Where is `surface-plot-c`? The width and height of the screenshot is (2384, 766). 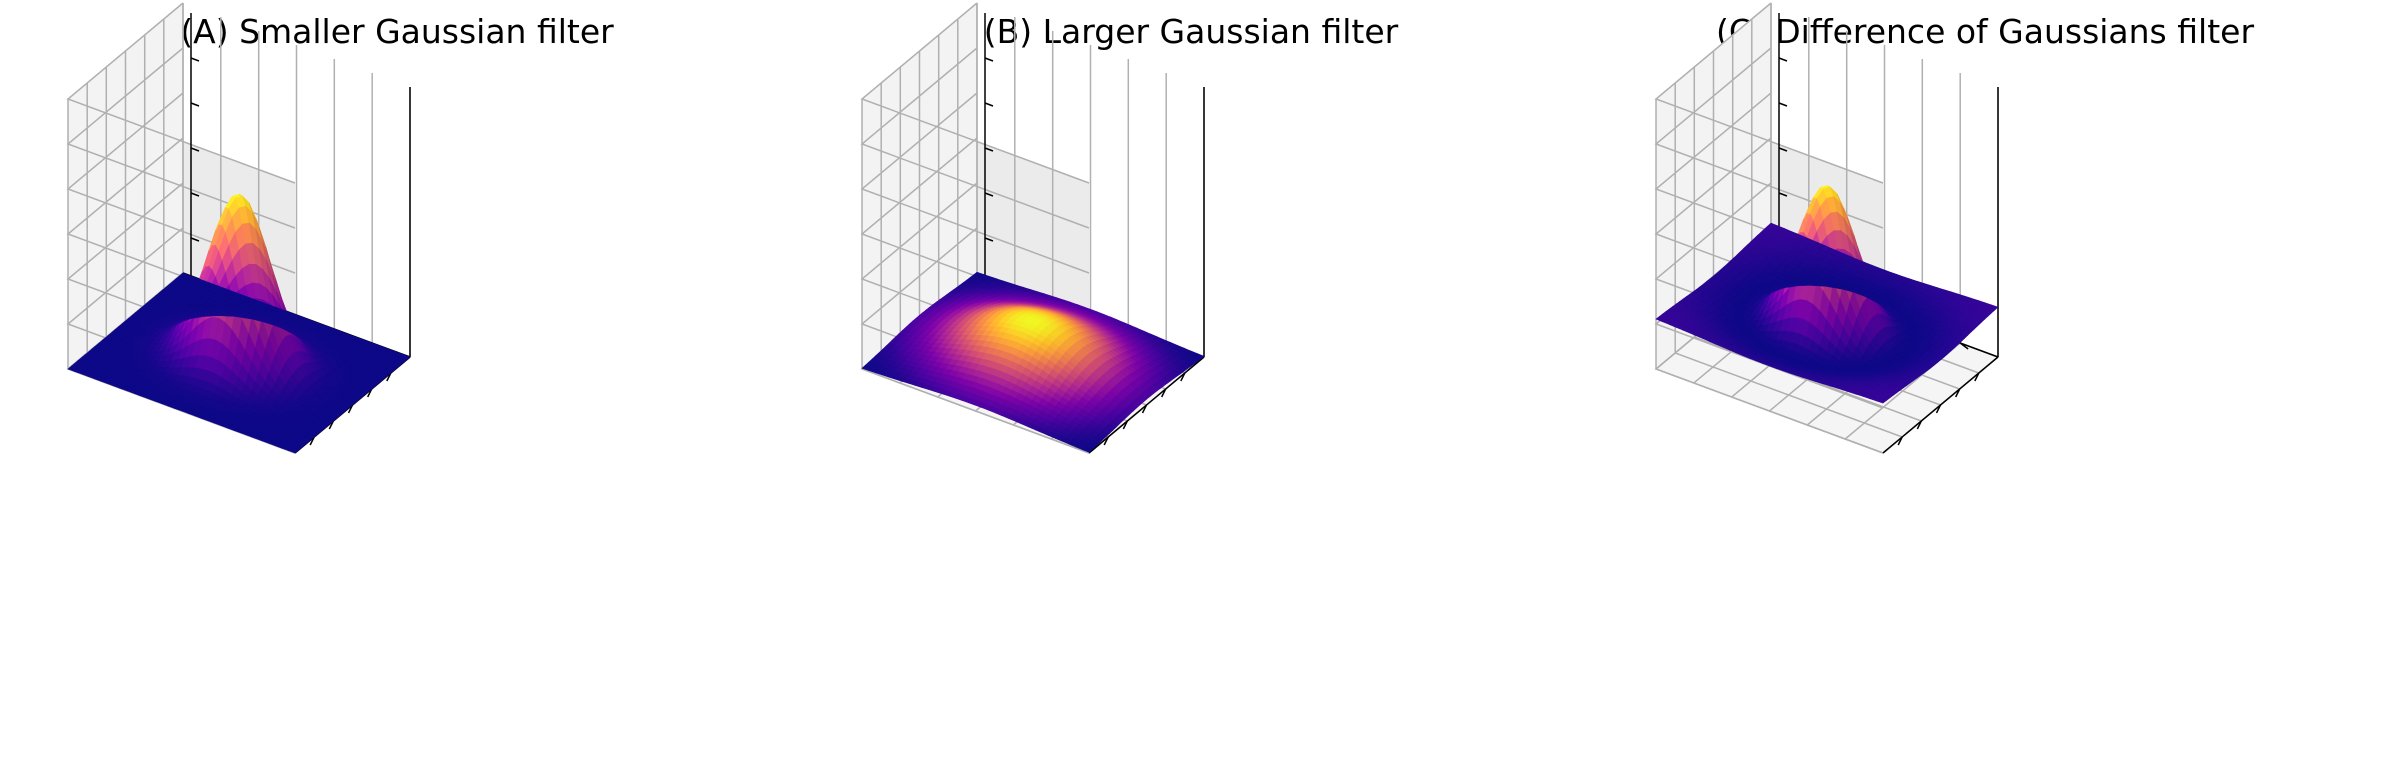
surface-plot-c is located at coordinates (1826, 228).